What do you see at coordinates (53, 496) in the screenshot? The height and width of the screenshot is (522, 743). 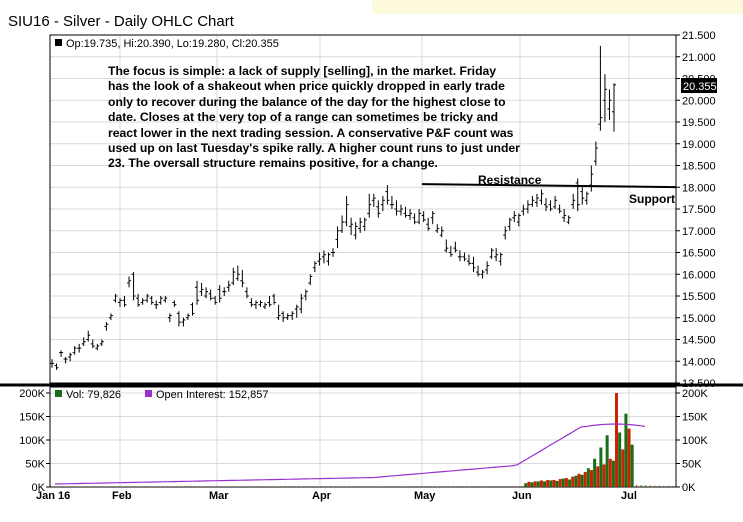 I see `date-tick-label: Jan 16` at bounding box center [53, 496].